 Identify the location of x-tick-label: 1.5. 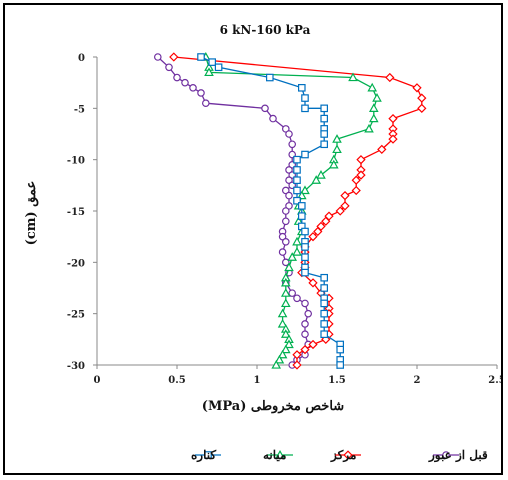
(336, 380).